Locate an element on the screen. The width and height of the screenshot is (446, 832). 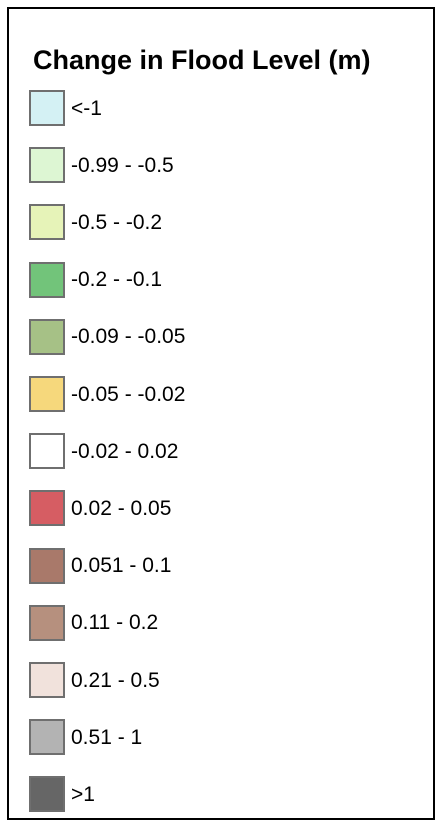
legend-item: <-1 is located at coordinates (65, 108).